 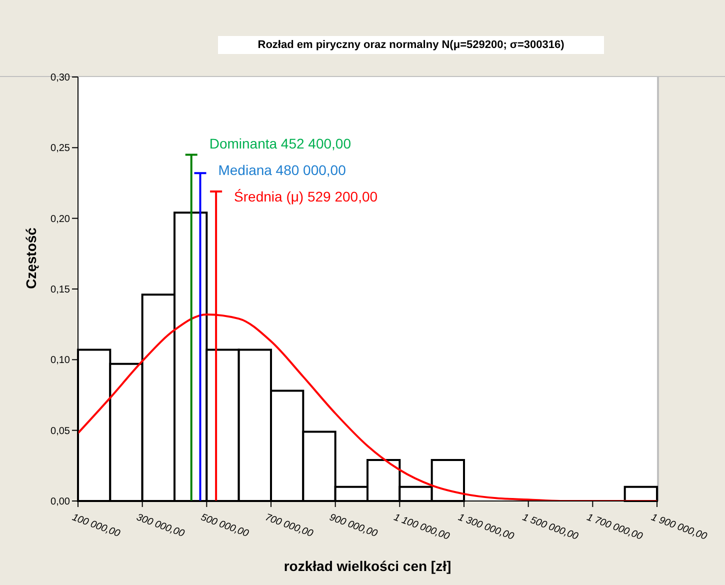 I want to click on x-tick-label: 1 300 000,00, so click(x=486, y=527).